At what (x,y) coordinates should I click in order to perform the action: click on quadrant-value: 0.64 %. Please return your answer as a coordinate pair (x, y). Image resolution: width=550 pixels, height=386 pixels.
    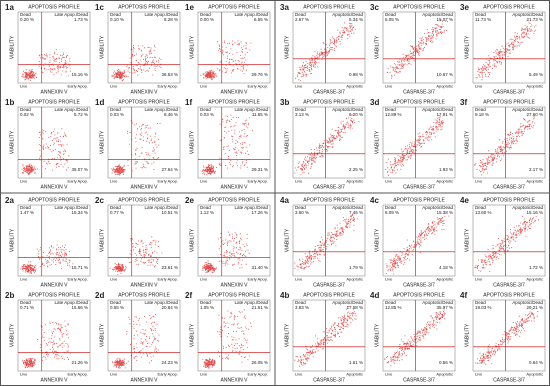
    Looking at the image, I should click on (536, 362).